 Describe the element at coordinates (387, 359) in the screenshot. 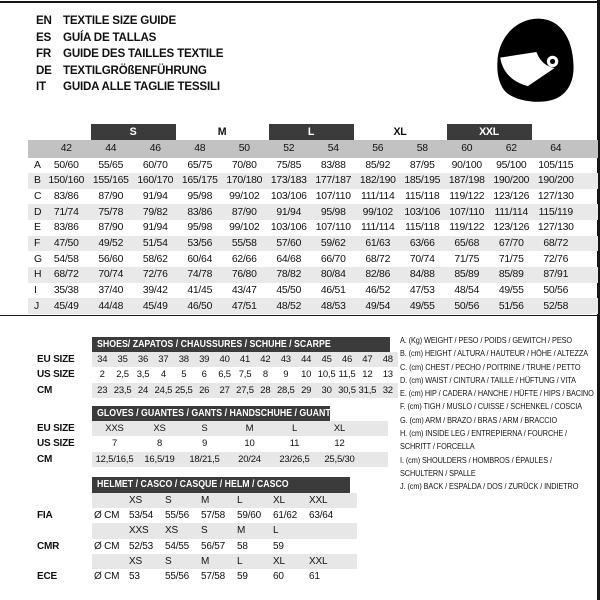

I see `size-cell: 48` at that location.